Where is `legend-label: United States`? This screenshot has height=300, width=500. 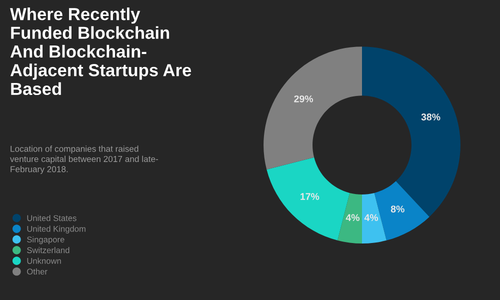 legend-label: United States is located at coordinates (51, 218).